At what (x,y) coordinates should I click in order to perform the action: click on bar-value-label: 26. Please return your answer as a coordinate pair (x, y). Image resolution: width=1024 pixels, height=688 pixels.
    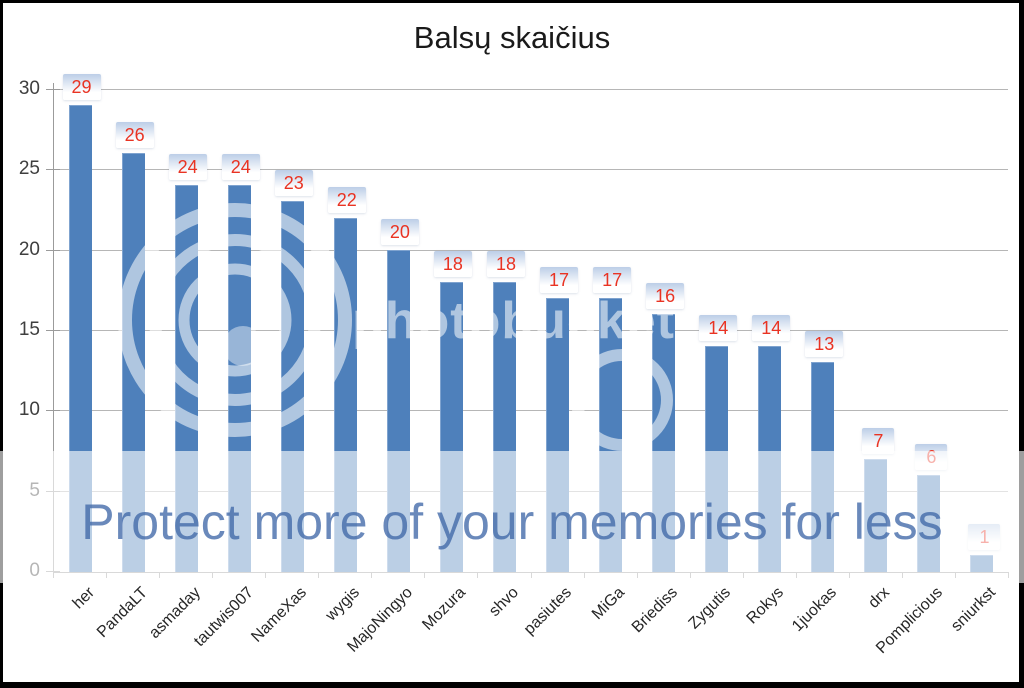
    Looking at the image, I should click on (134, 135).